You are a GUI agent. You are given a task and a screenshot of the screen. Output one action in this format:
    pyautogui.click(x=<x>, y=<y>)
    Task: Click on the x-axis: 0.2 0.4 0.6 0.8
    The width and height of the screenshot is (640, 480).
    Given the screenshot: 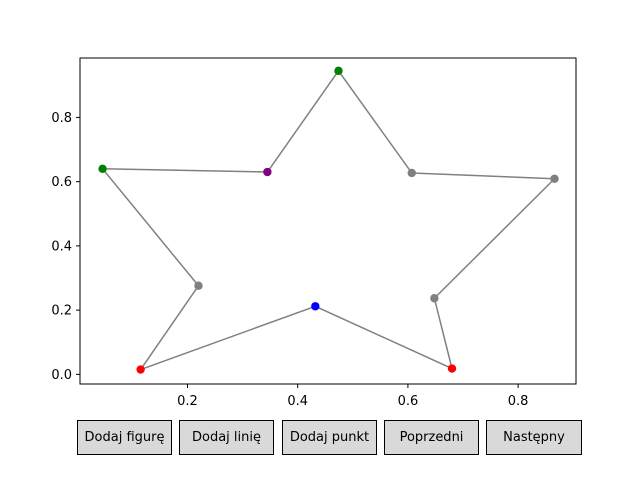 What is the action you would take?
    pyautogui.click(x=352, y=396)
    